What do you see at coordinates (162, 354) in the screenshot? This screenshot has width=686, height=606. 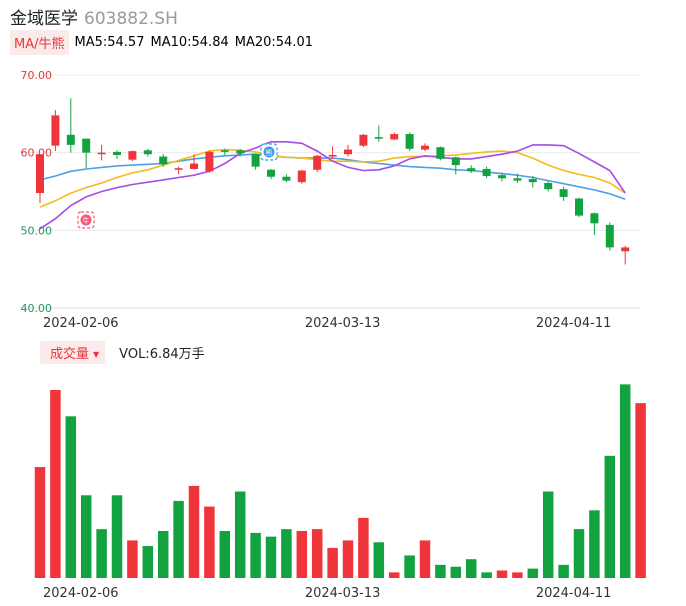 I see `volume-value-label: VOL:6.84万手` at bounding box center [162, 354].